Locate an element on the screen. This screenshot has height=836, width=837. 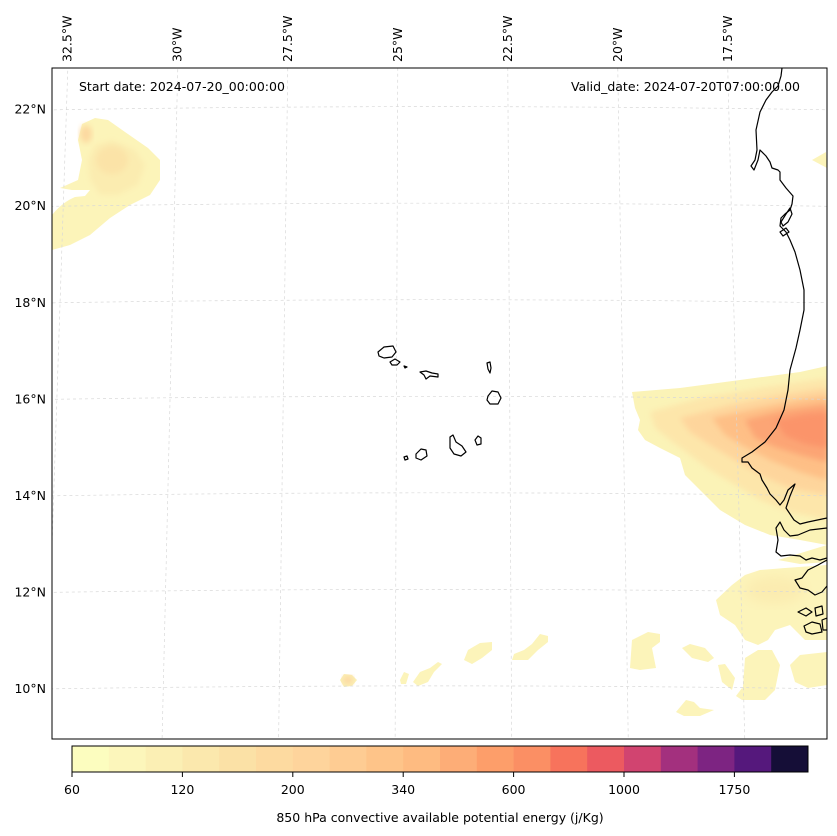
island-santiago is located at coordinates (458, 445).